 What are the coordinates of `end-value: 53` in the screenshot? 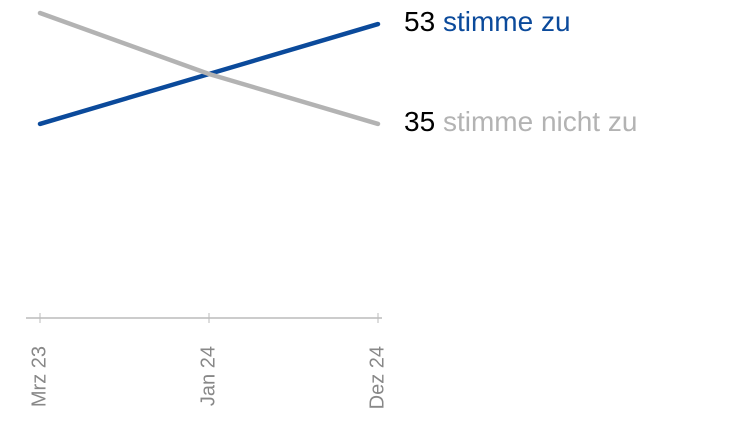 It's located at (419, 21).